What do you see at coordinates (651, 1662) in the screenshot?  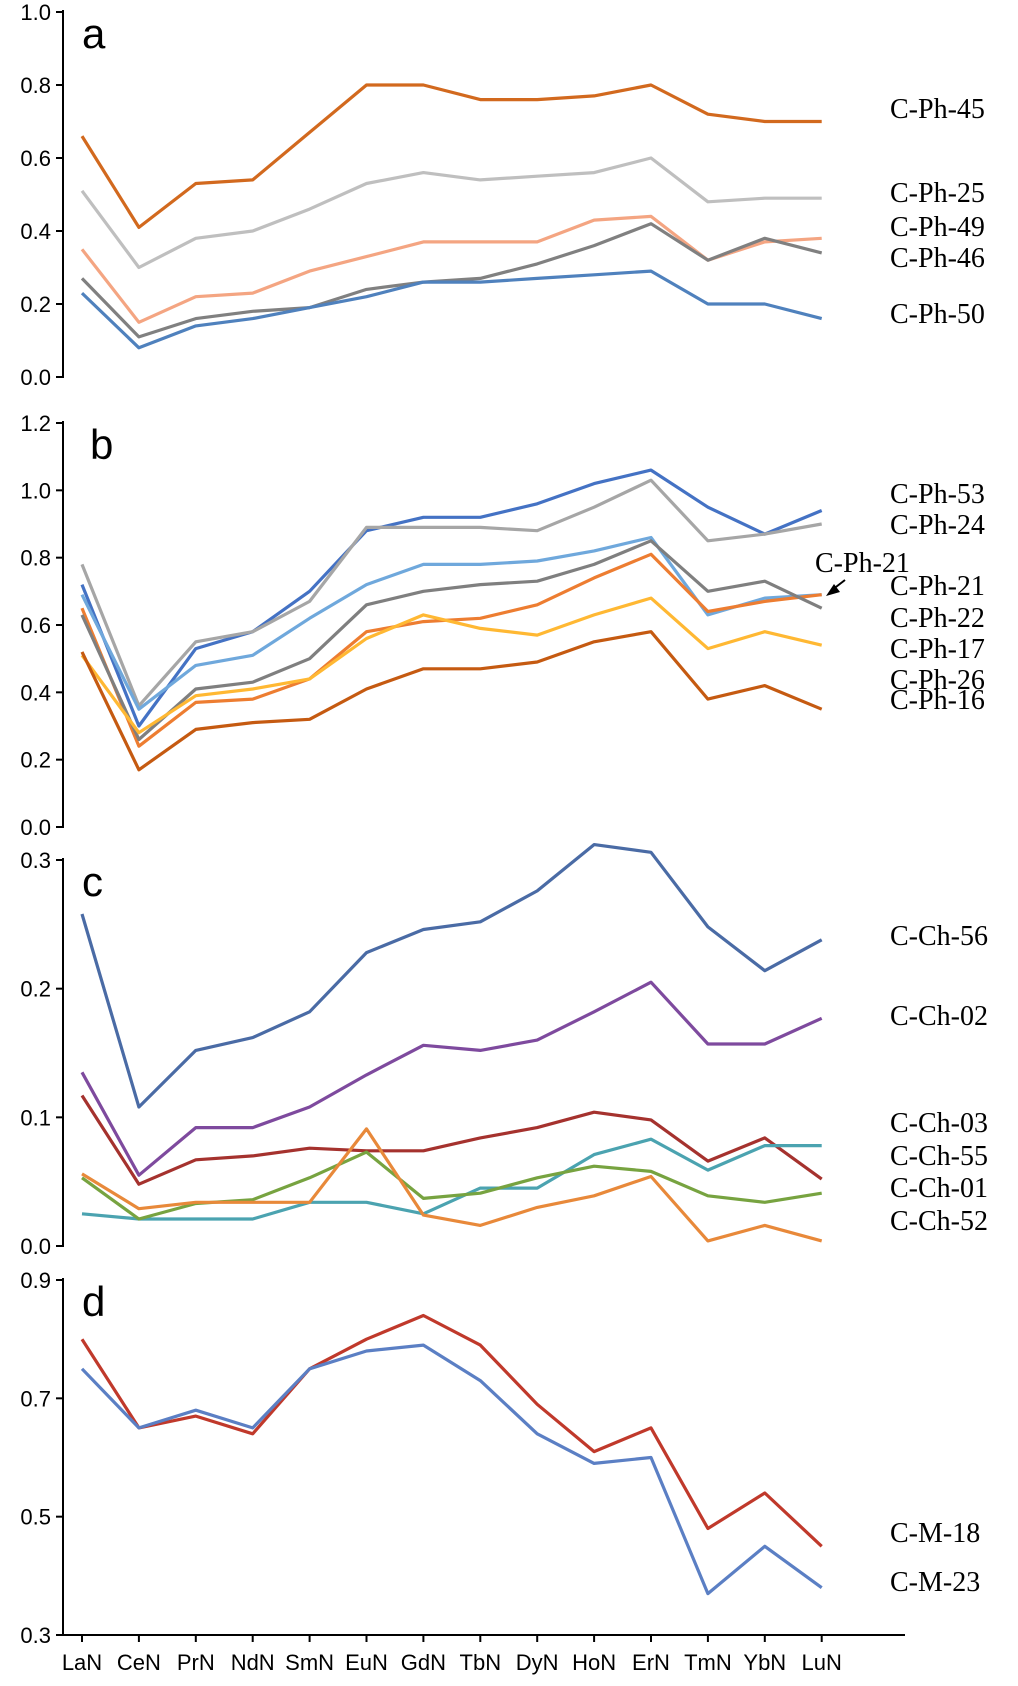 I see `x-tick-label: ErN` at bounding box center [651, 1662].